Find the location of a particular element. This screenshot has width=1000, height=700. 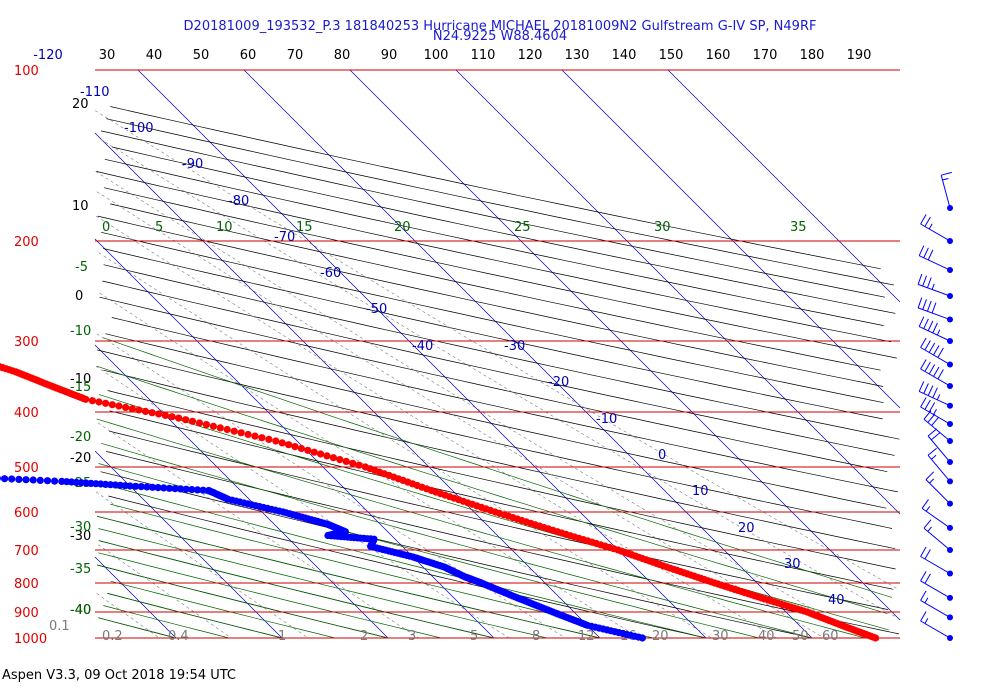

moist-adiabat-label: 5 is located at coordinates (159, 227).